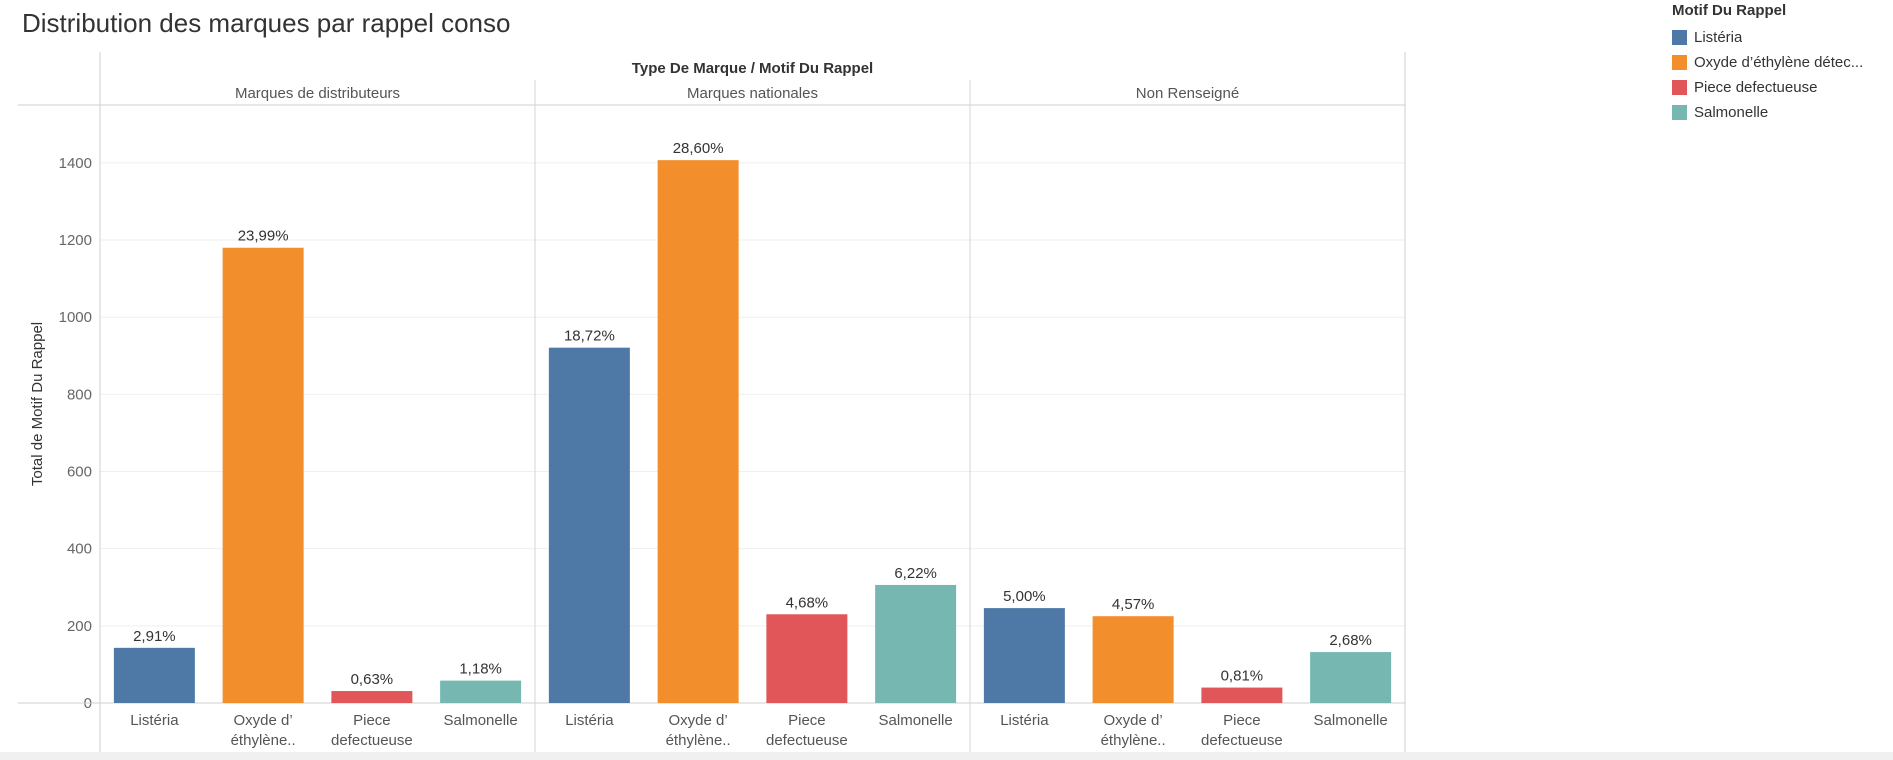  I want to click on data-label: 5,00%, so click(1024, 596).